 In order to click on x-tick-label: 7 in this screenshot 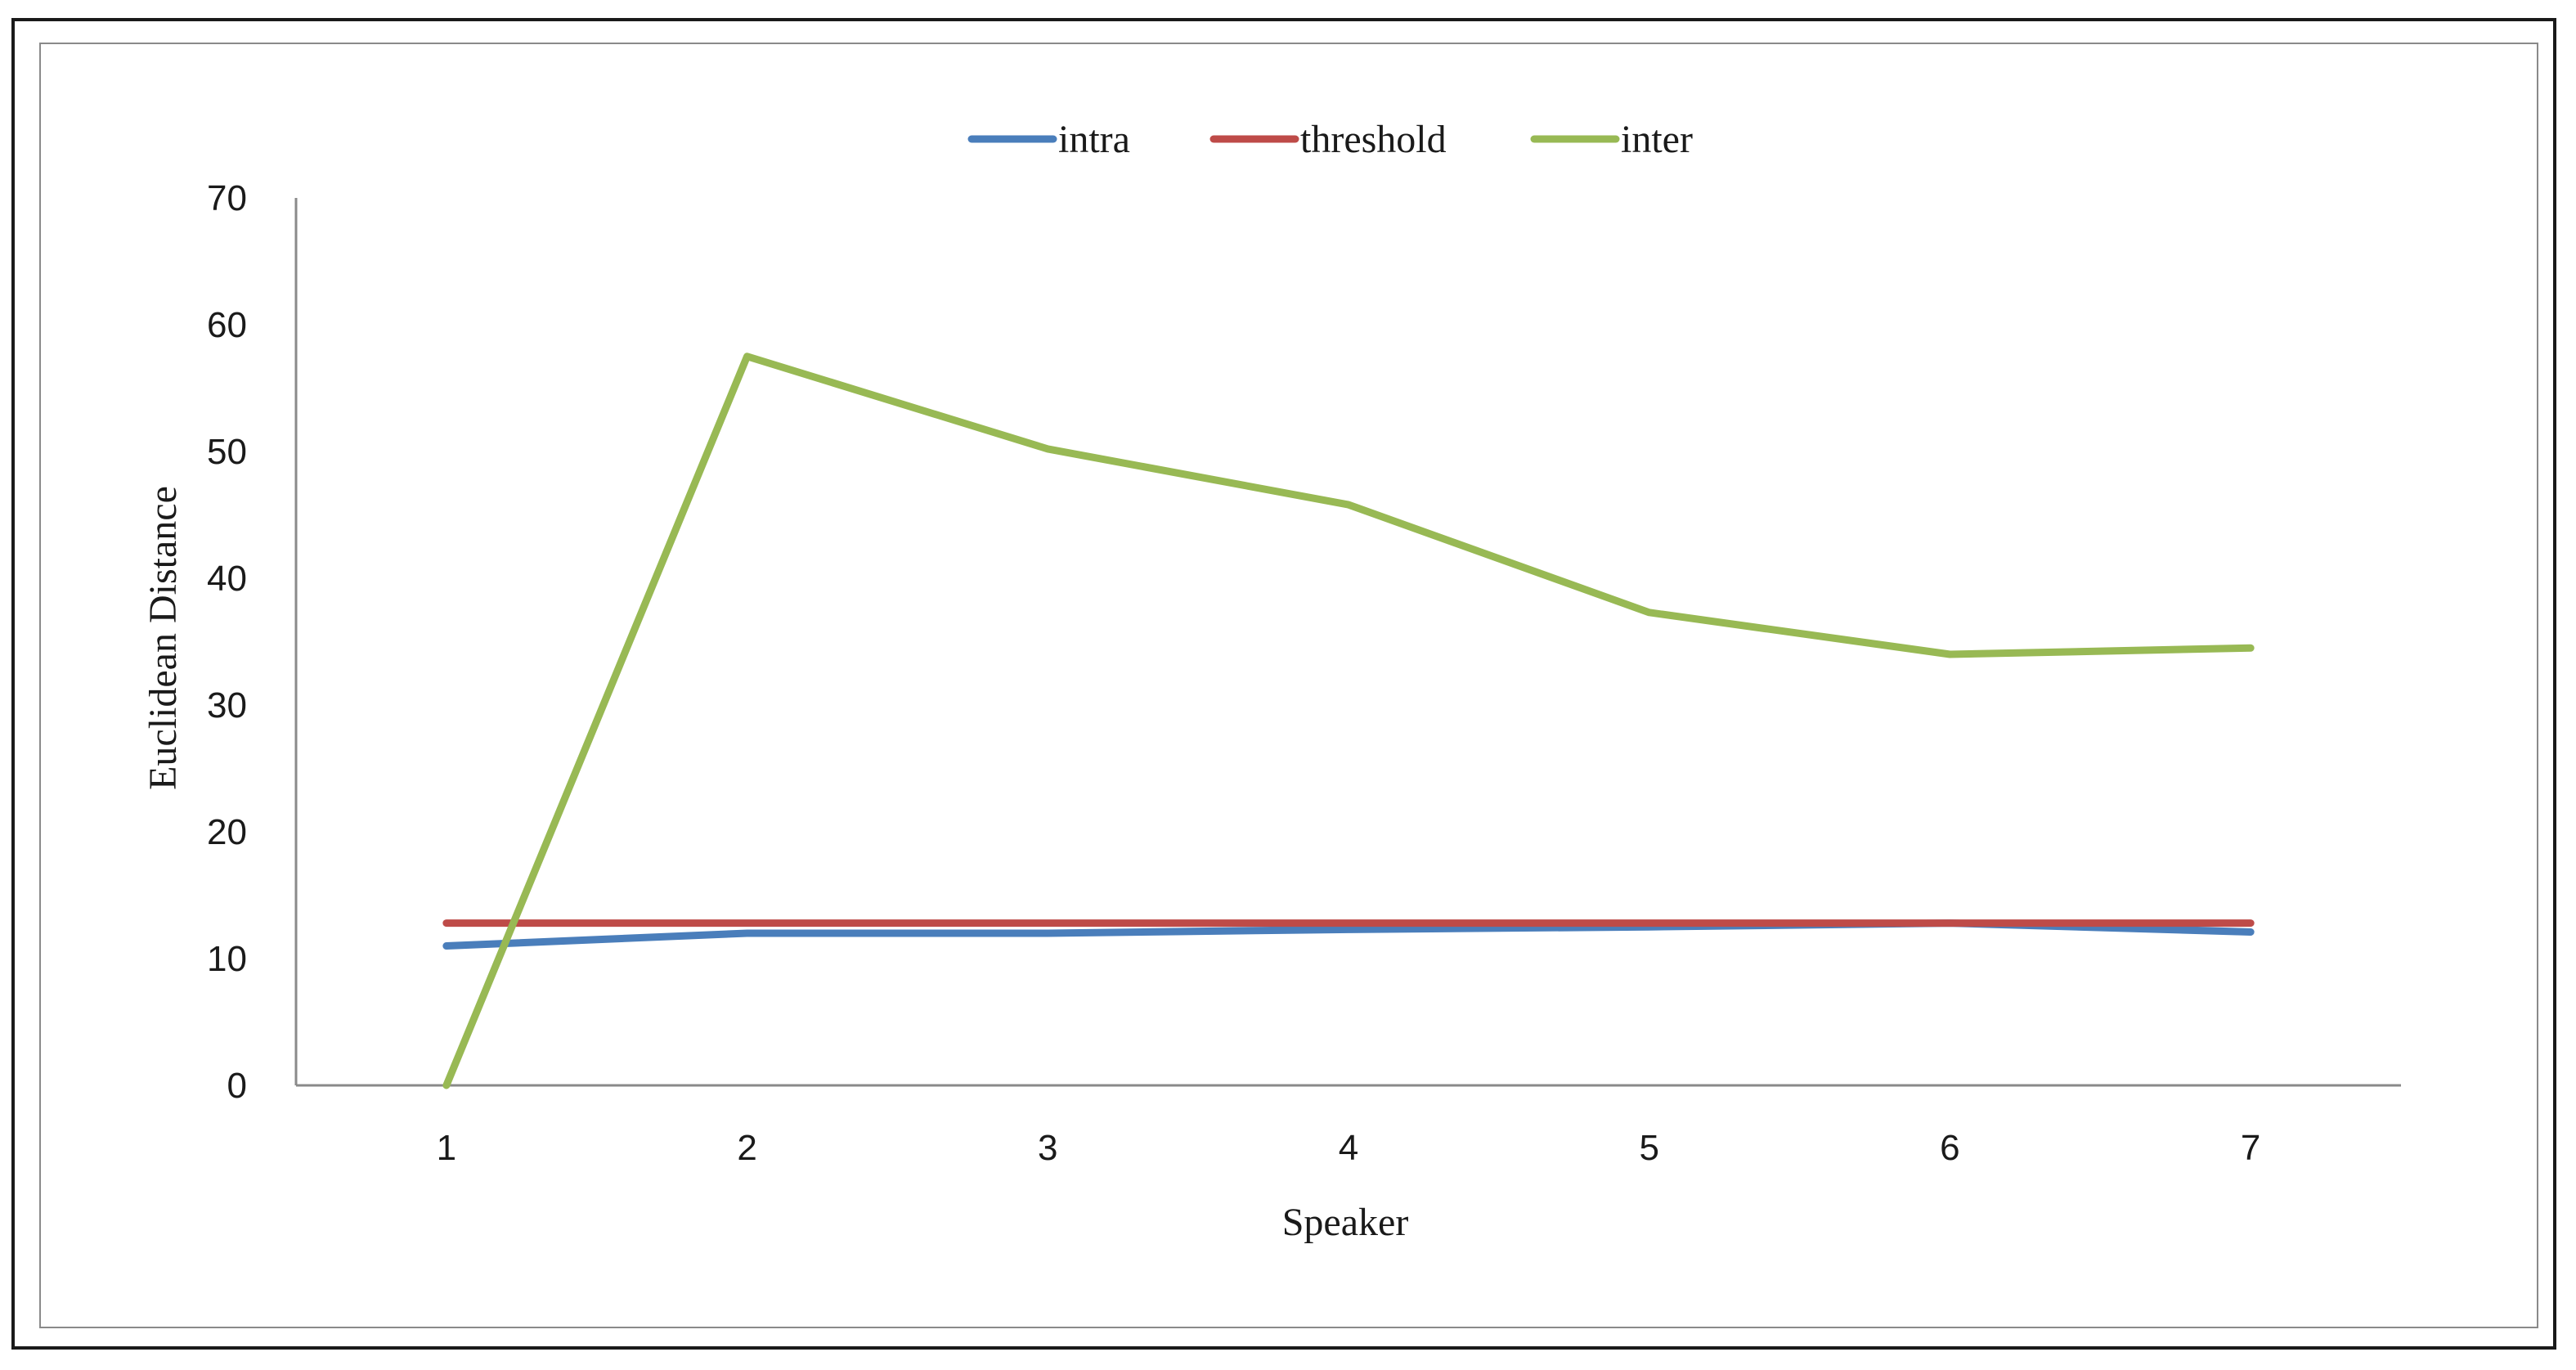, I will do `click(2250, 1148)`.